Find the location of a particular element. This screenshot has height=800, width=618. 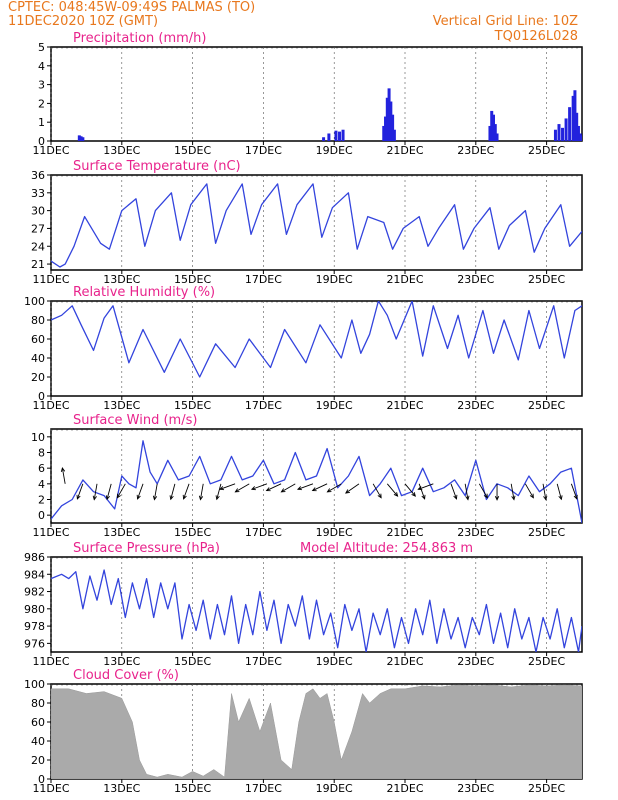

wind-ytick-label: 8 is located at coordinates (41, 453).